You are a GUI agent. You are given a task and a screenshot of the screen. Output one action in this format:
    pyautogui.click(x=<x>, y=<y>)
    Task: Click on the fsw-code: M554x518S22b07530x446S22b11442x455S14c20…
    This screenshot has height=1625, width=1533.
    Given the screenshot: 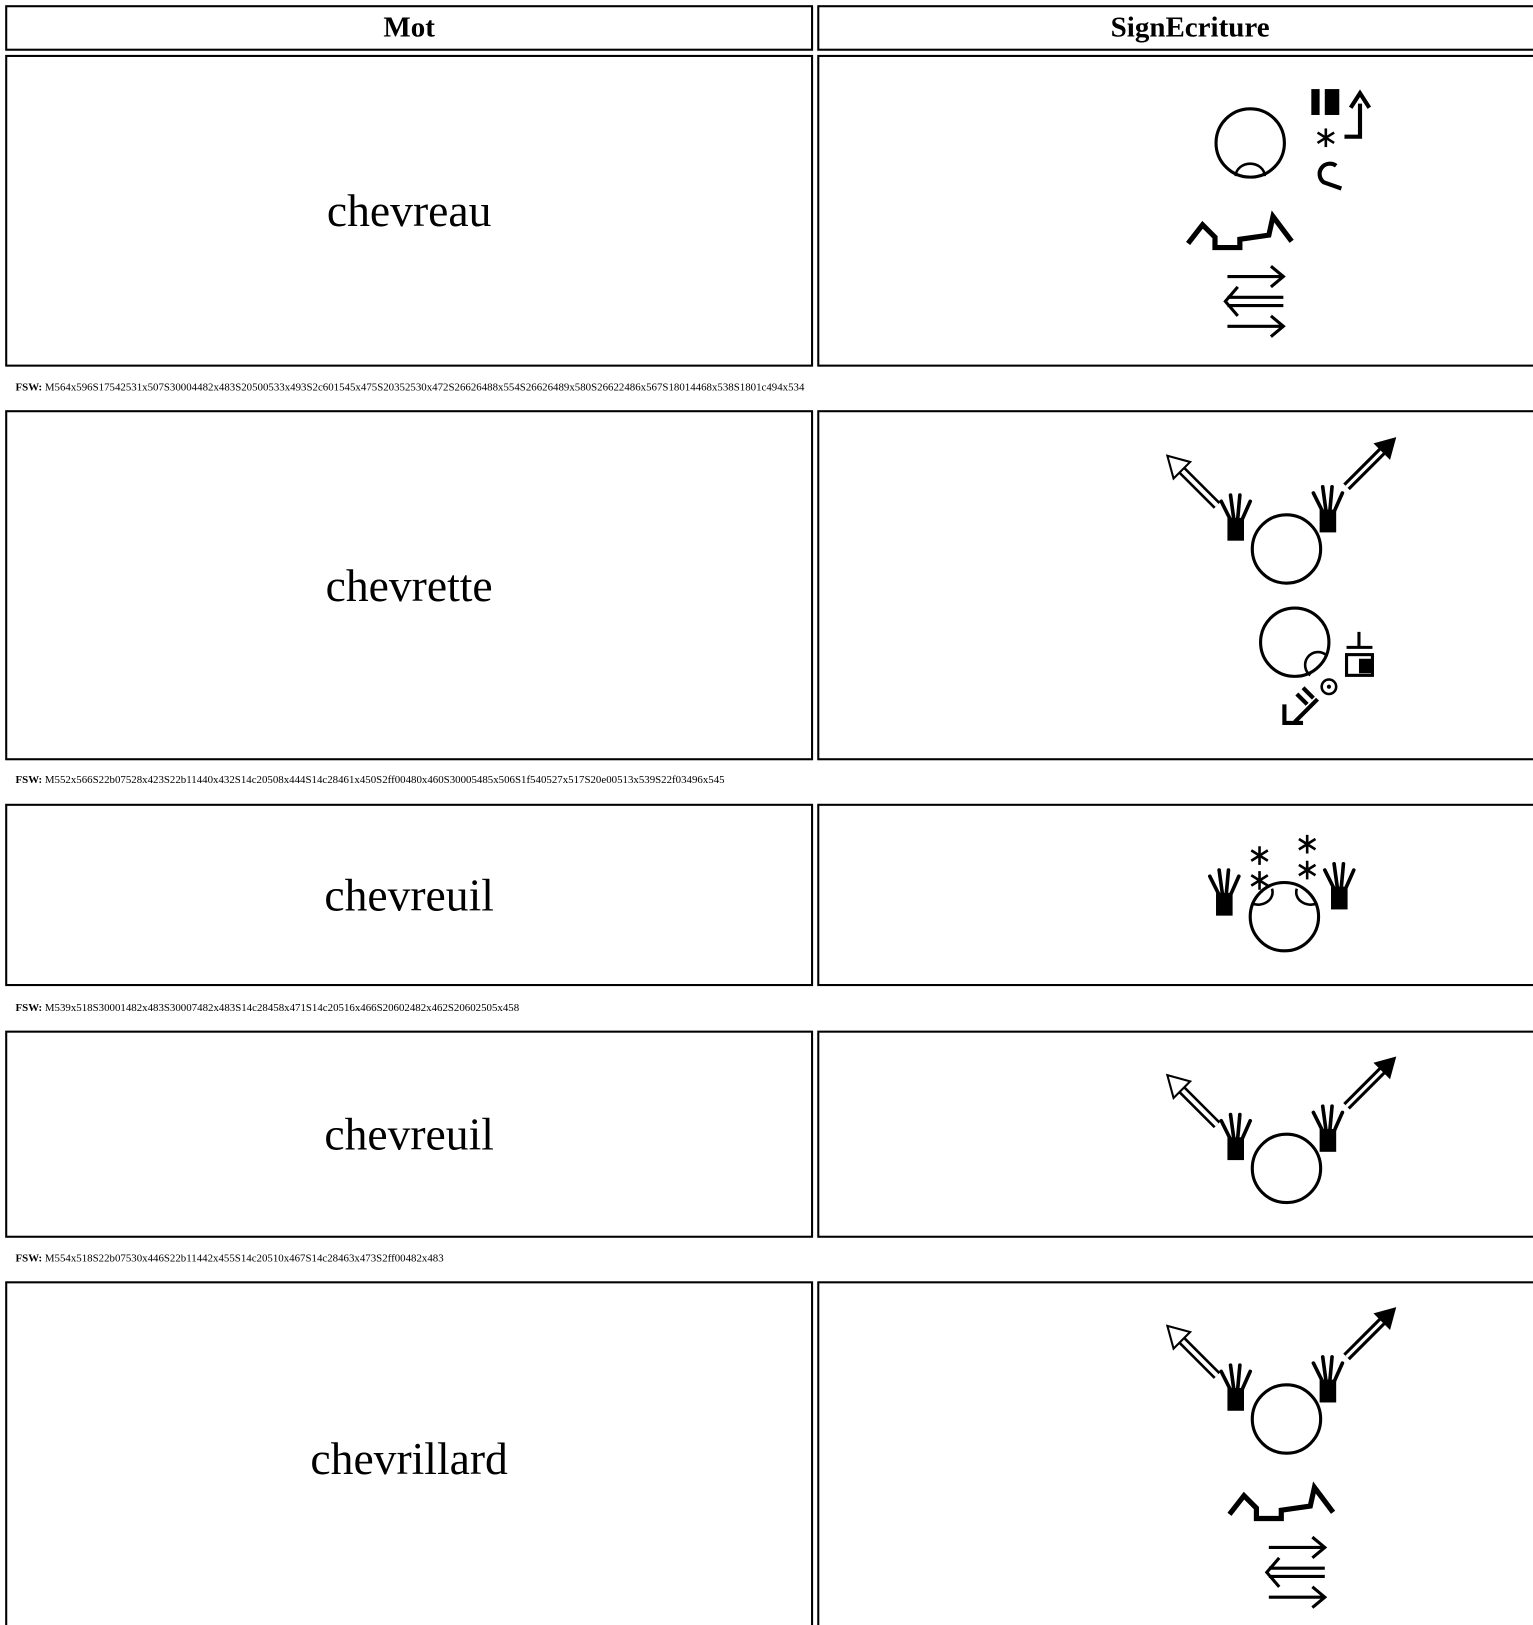 What is the action you would take?
    pyautogui.click(x=244, y=1259)
    